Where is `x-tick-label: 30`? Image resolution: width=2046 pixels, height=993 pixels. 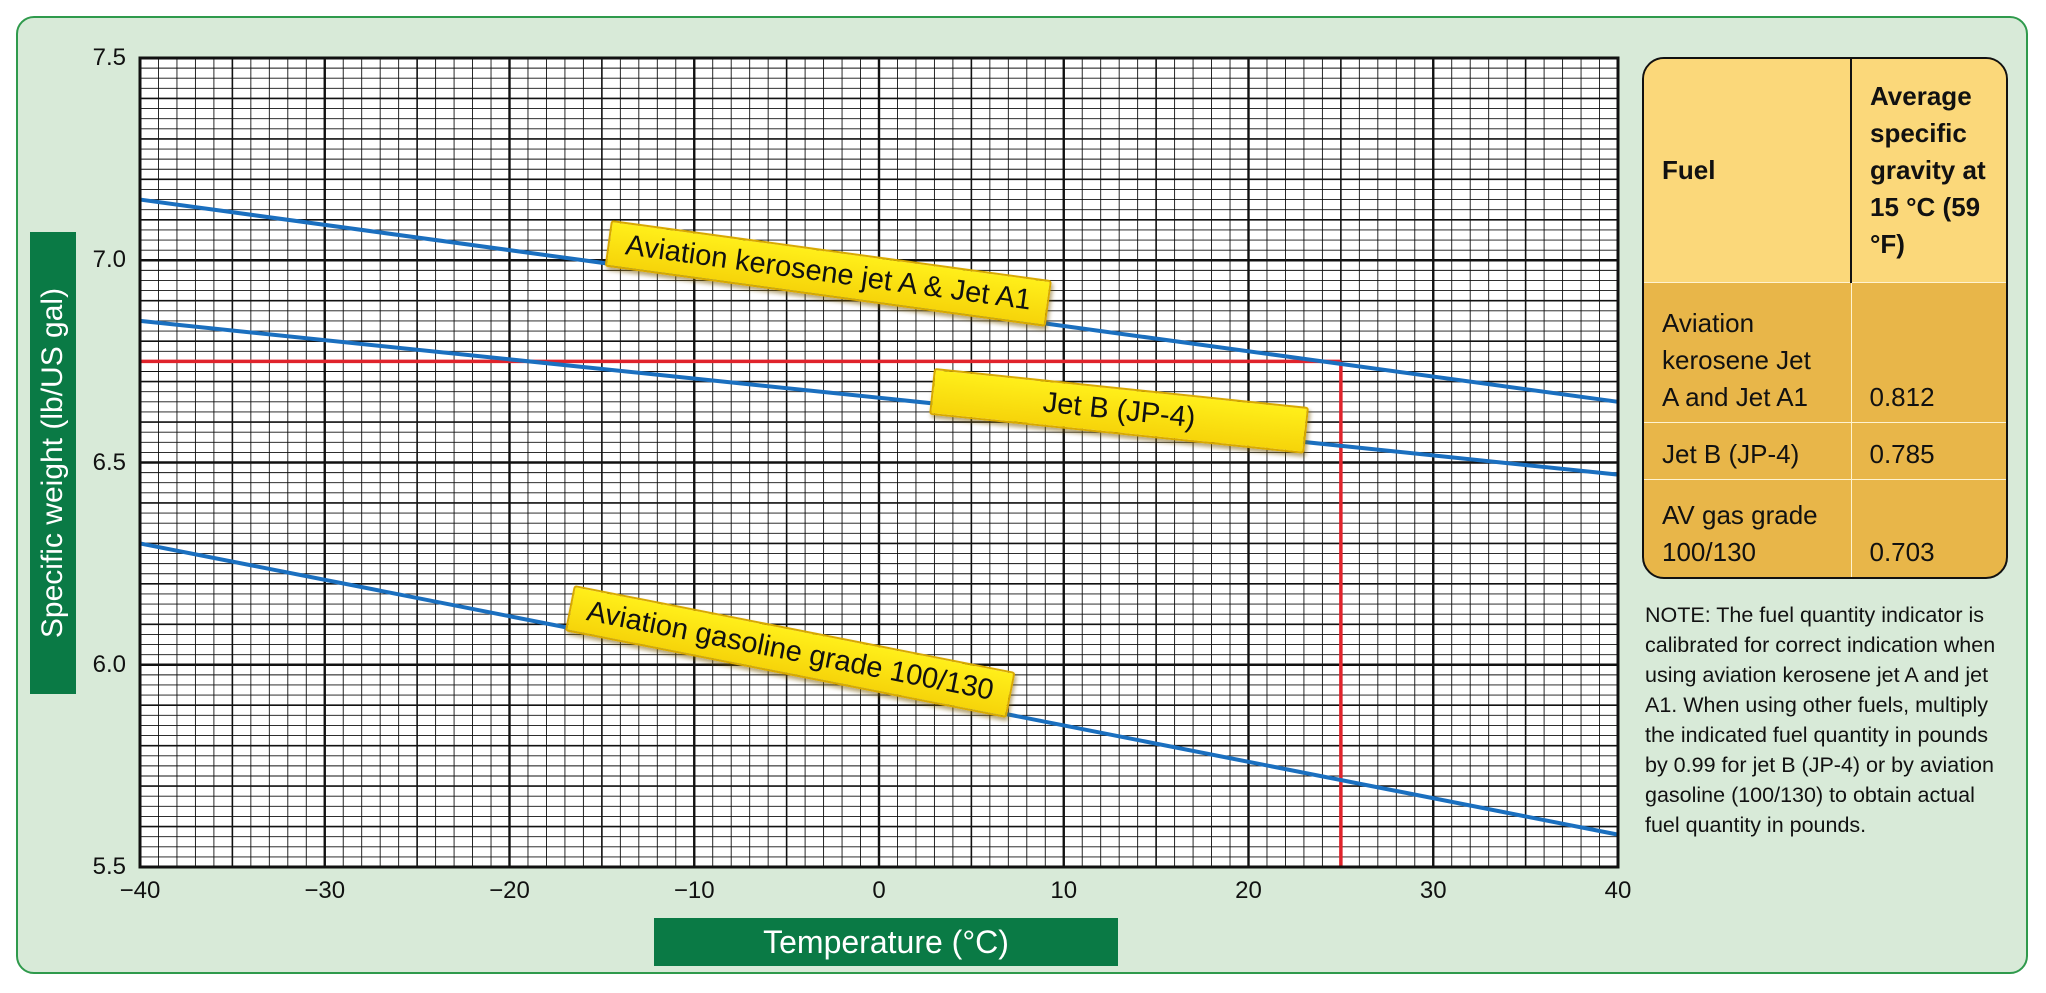 x-tick-label: 30 is located at coordinates (1433, 890).